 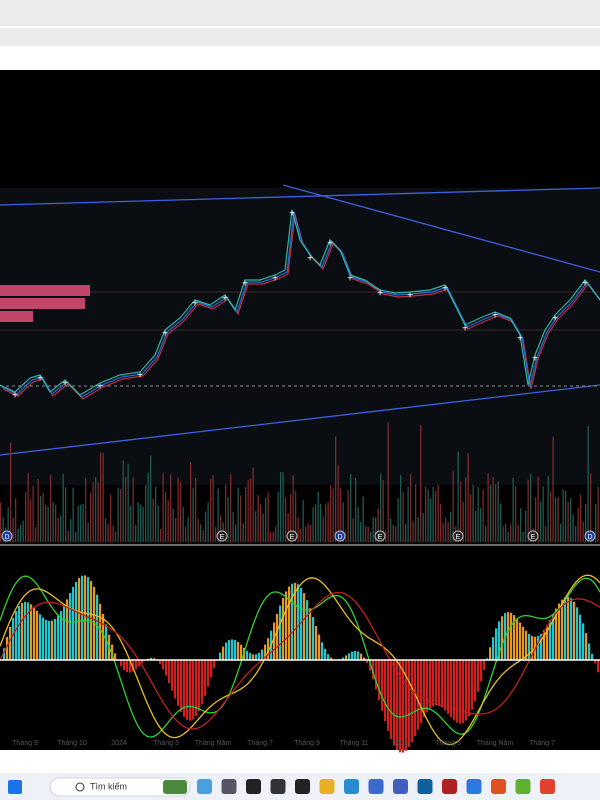 What do you see at coordinates (80, 787) in the screenshot?
I see `search-icon` at bounding box center [80, 787].